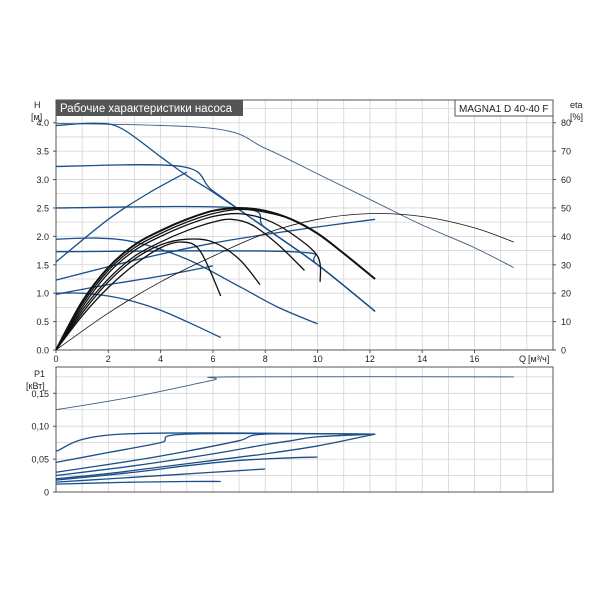  What do you see at coordinates (212, 359) in the screenshot?
I see `x-tick-label: 6` at bounding box center [212, 359].